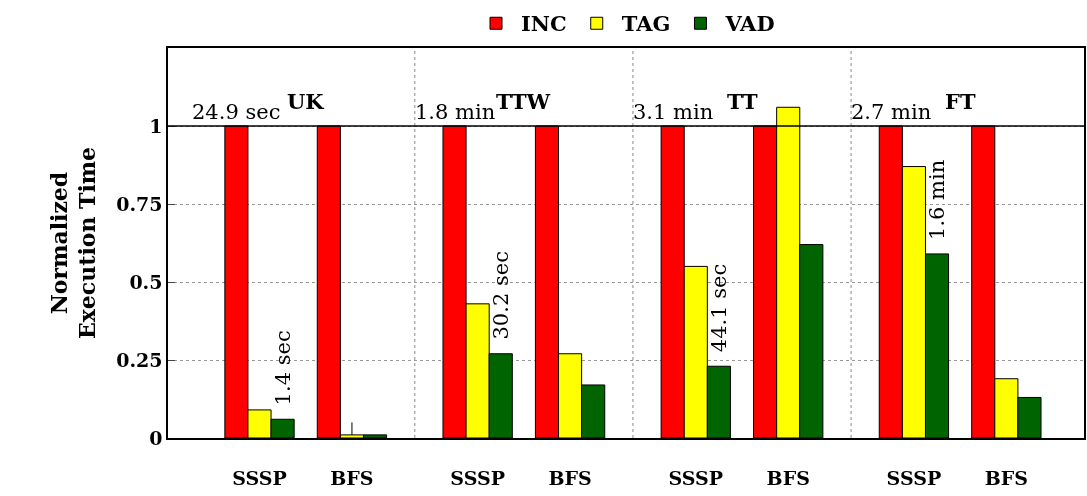 The width and height of the screenshot is (1087, 496). I want to click on annotation: TTW, so click(523, 101).